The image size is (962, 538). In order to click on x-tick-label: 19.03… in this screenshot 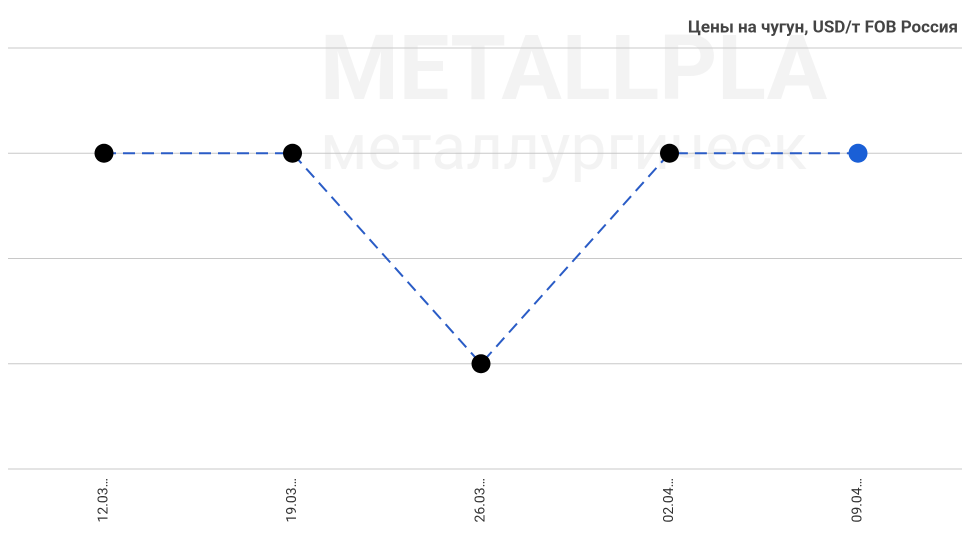, I will do `click(292, 500)`.